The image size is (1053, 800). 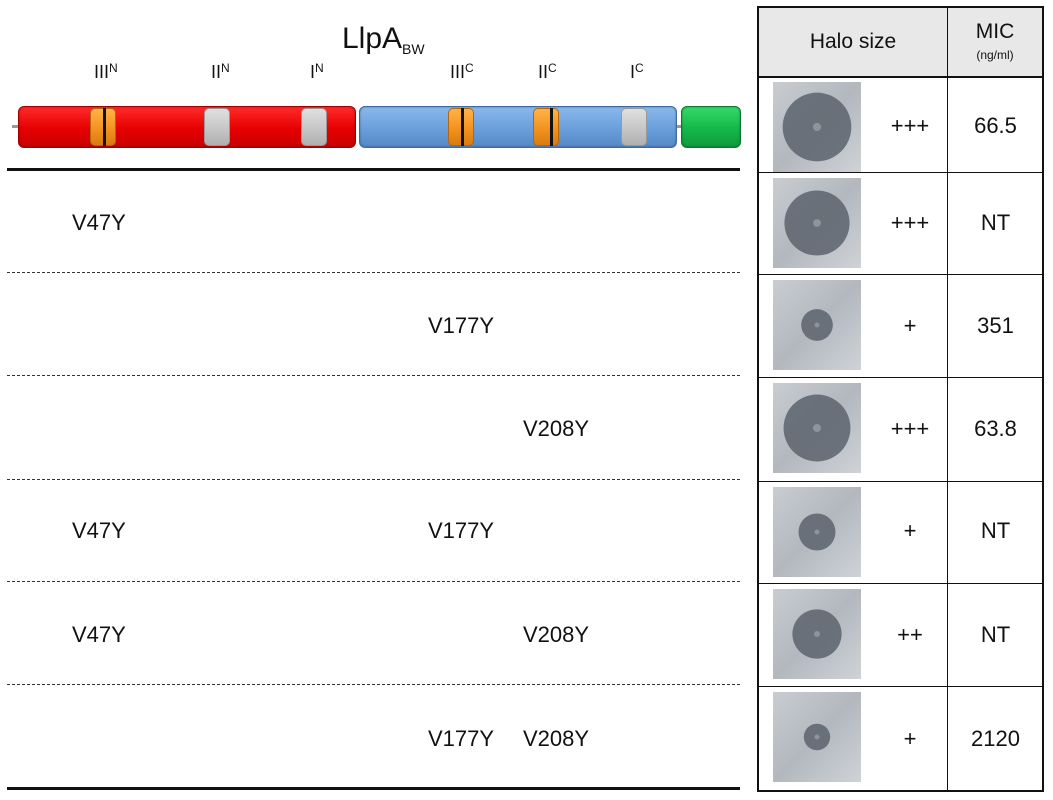 I want to click on mic-value: 2120, so click(x=995, y=738).